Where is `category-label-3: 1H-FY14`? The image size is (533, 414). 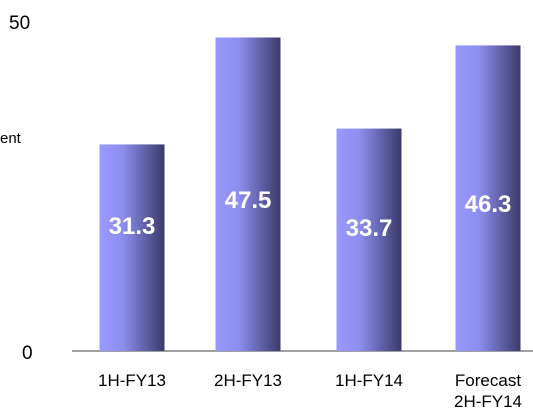
category-label-3: 1H-FY14 is located at coordinates (369, 380).